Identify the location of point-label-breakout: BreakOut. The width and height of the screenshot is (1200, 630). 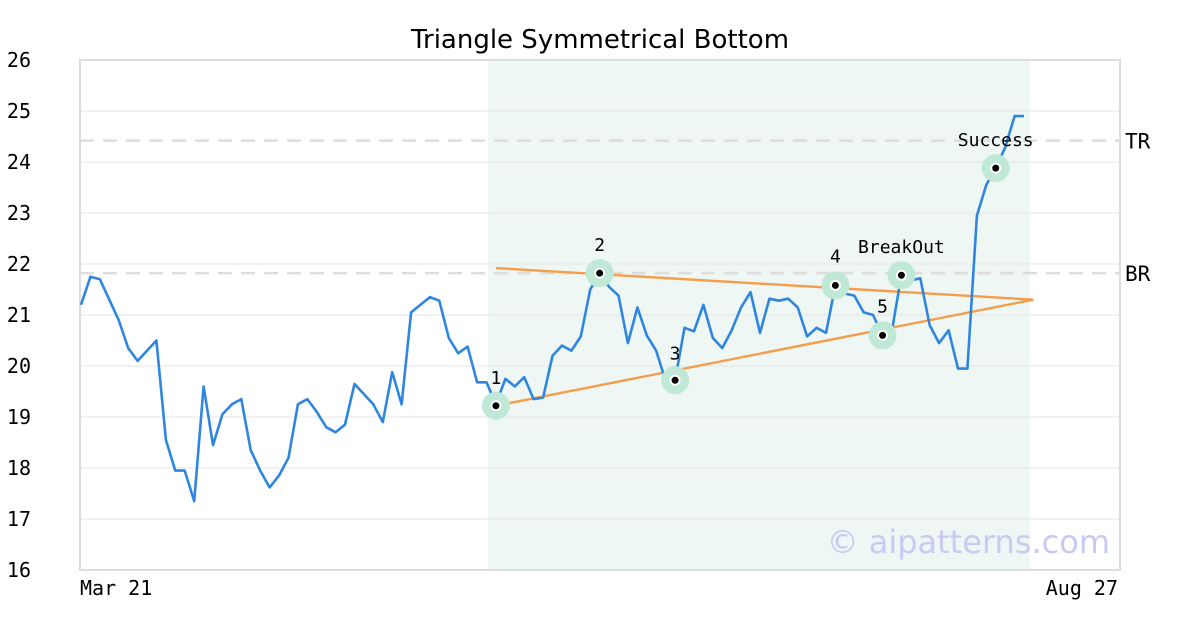
(901, 247).